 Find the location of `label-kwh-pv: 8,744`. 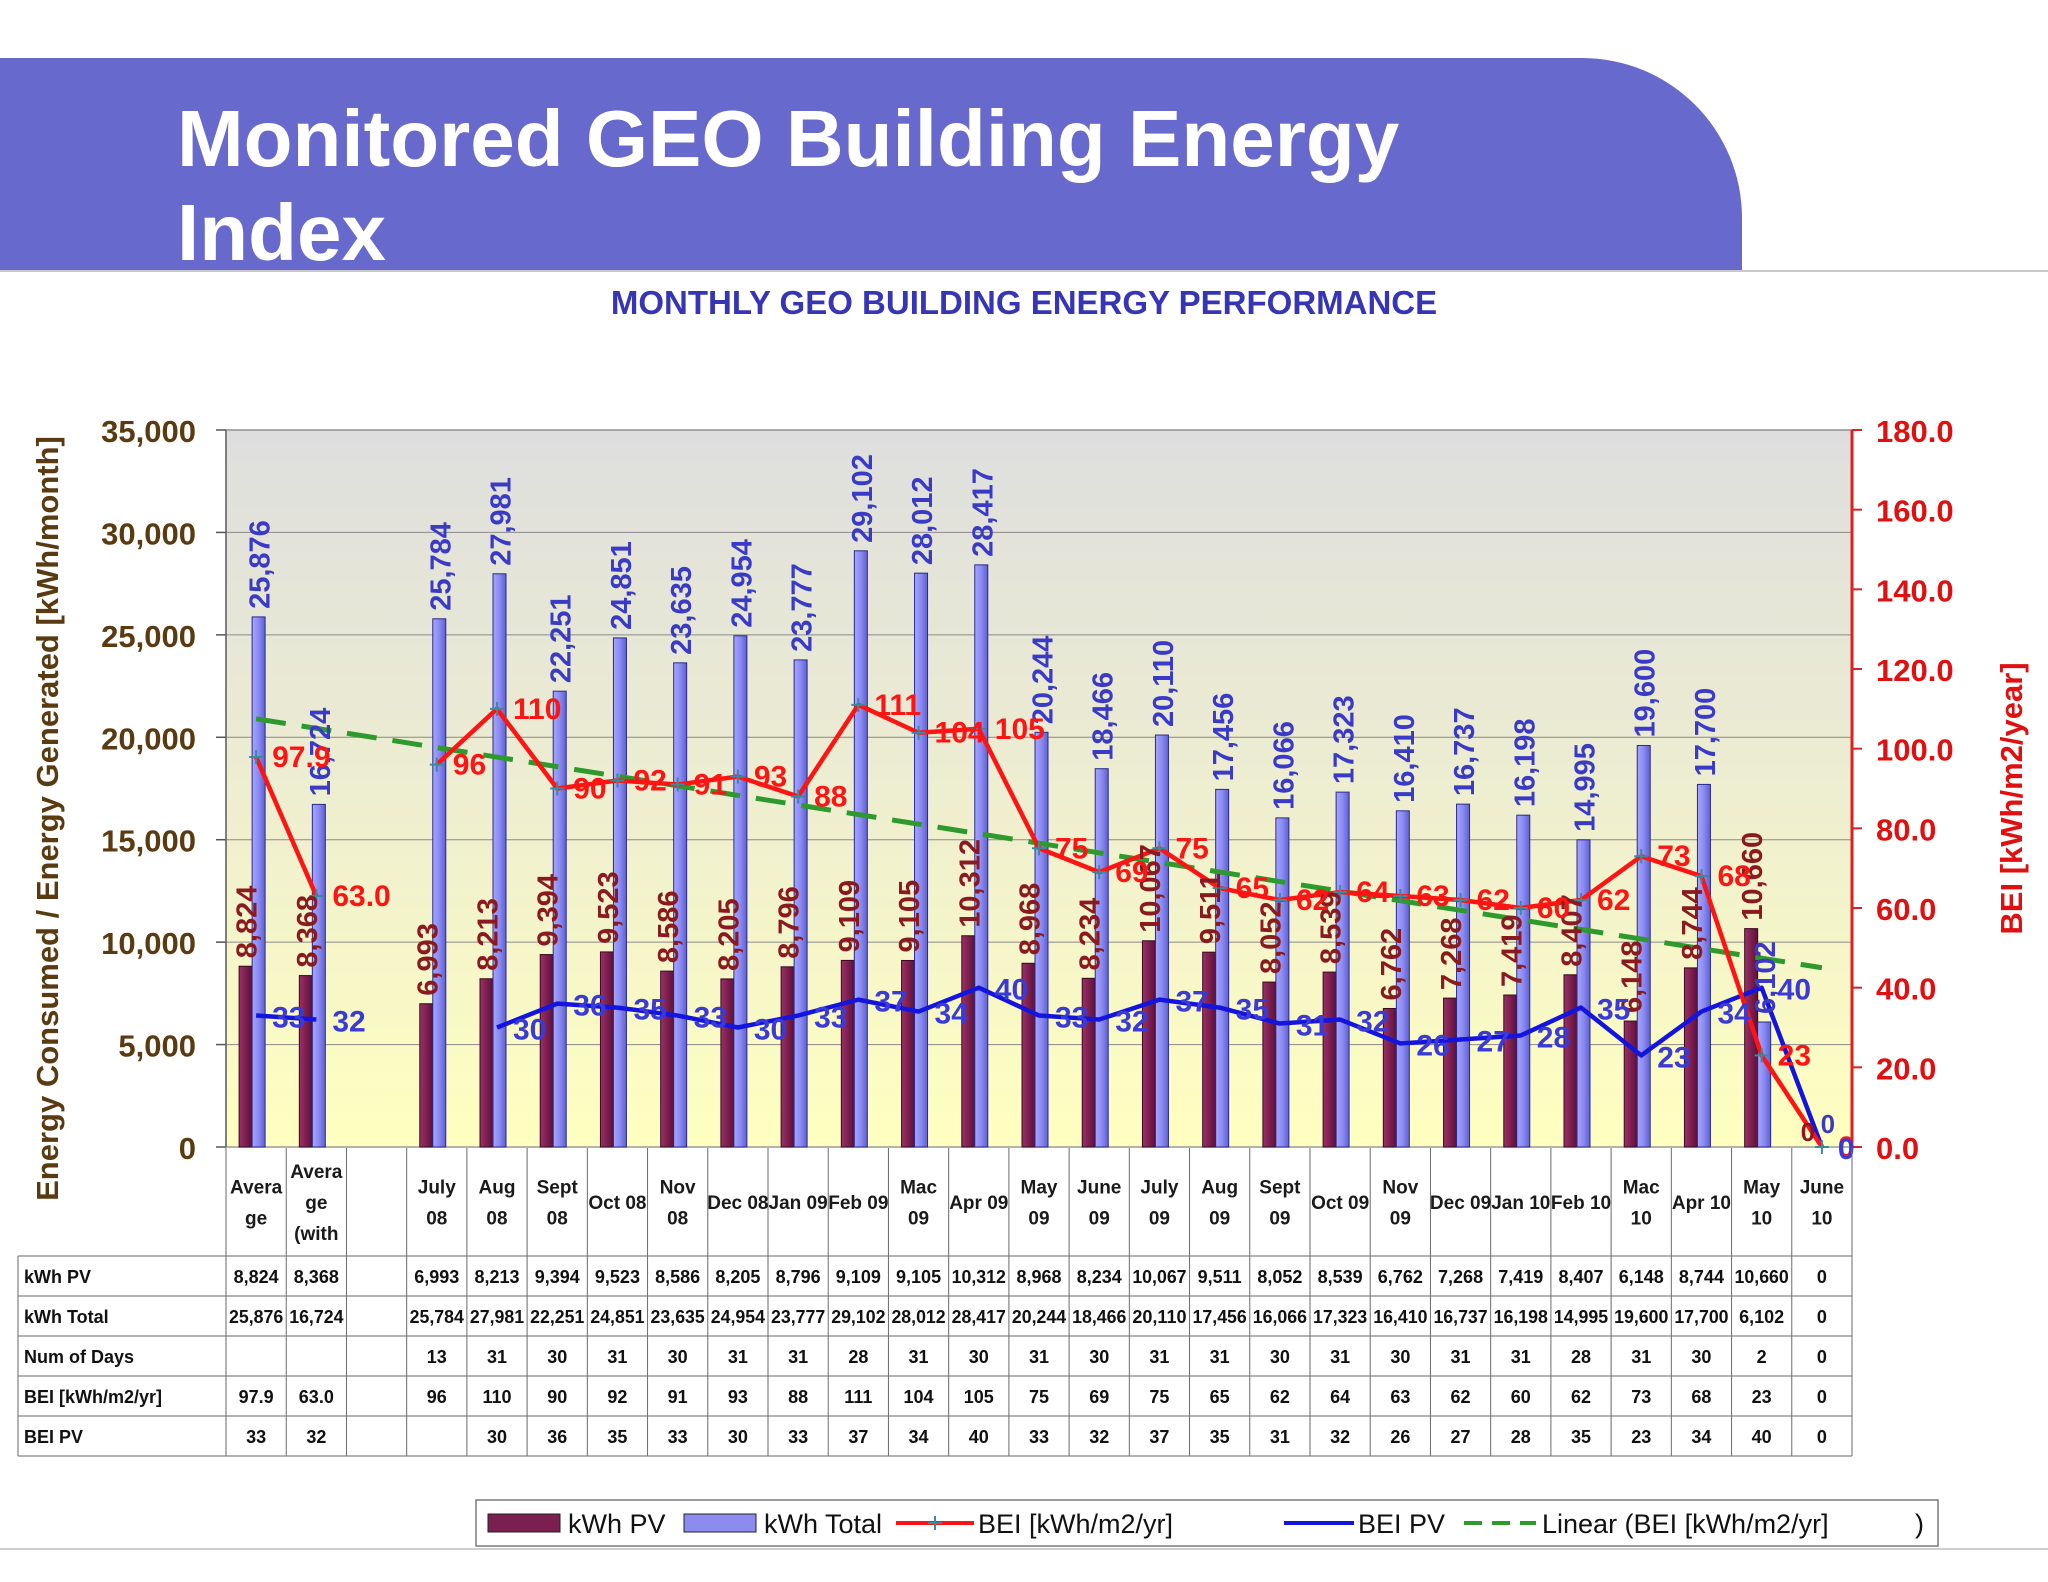

label-kwh-pv: 8,744 is located at coordinates (1693, 923).